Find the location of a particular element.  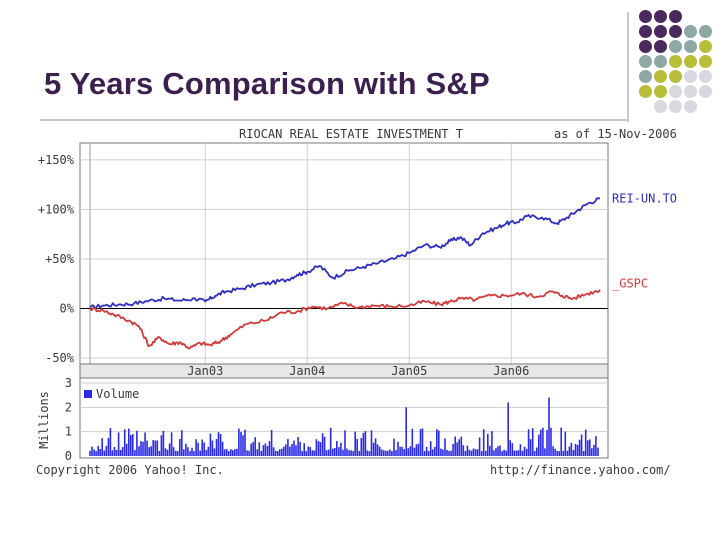

volume-y-ticks: 3 2 1 0 is located at coordinates (68, 419).